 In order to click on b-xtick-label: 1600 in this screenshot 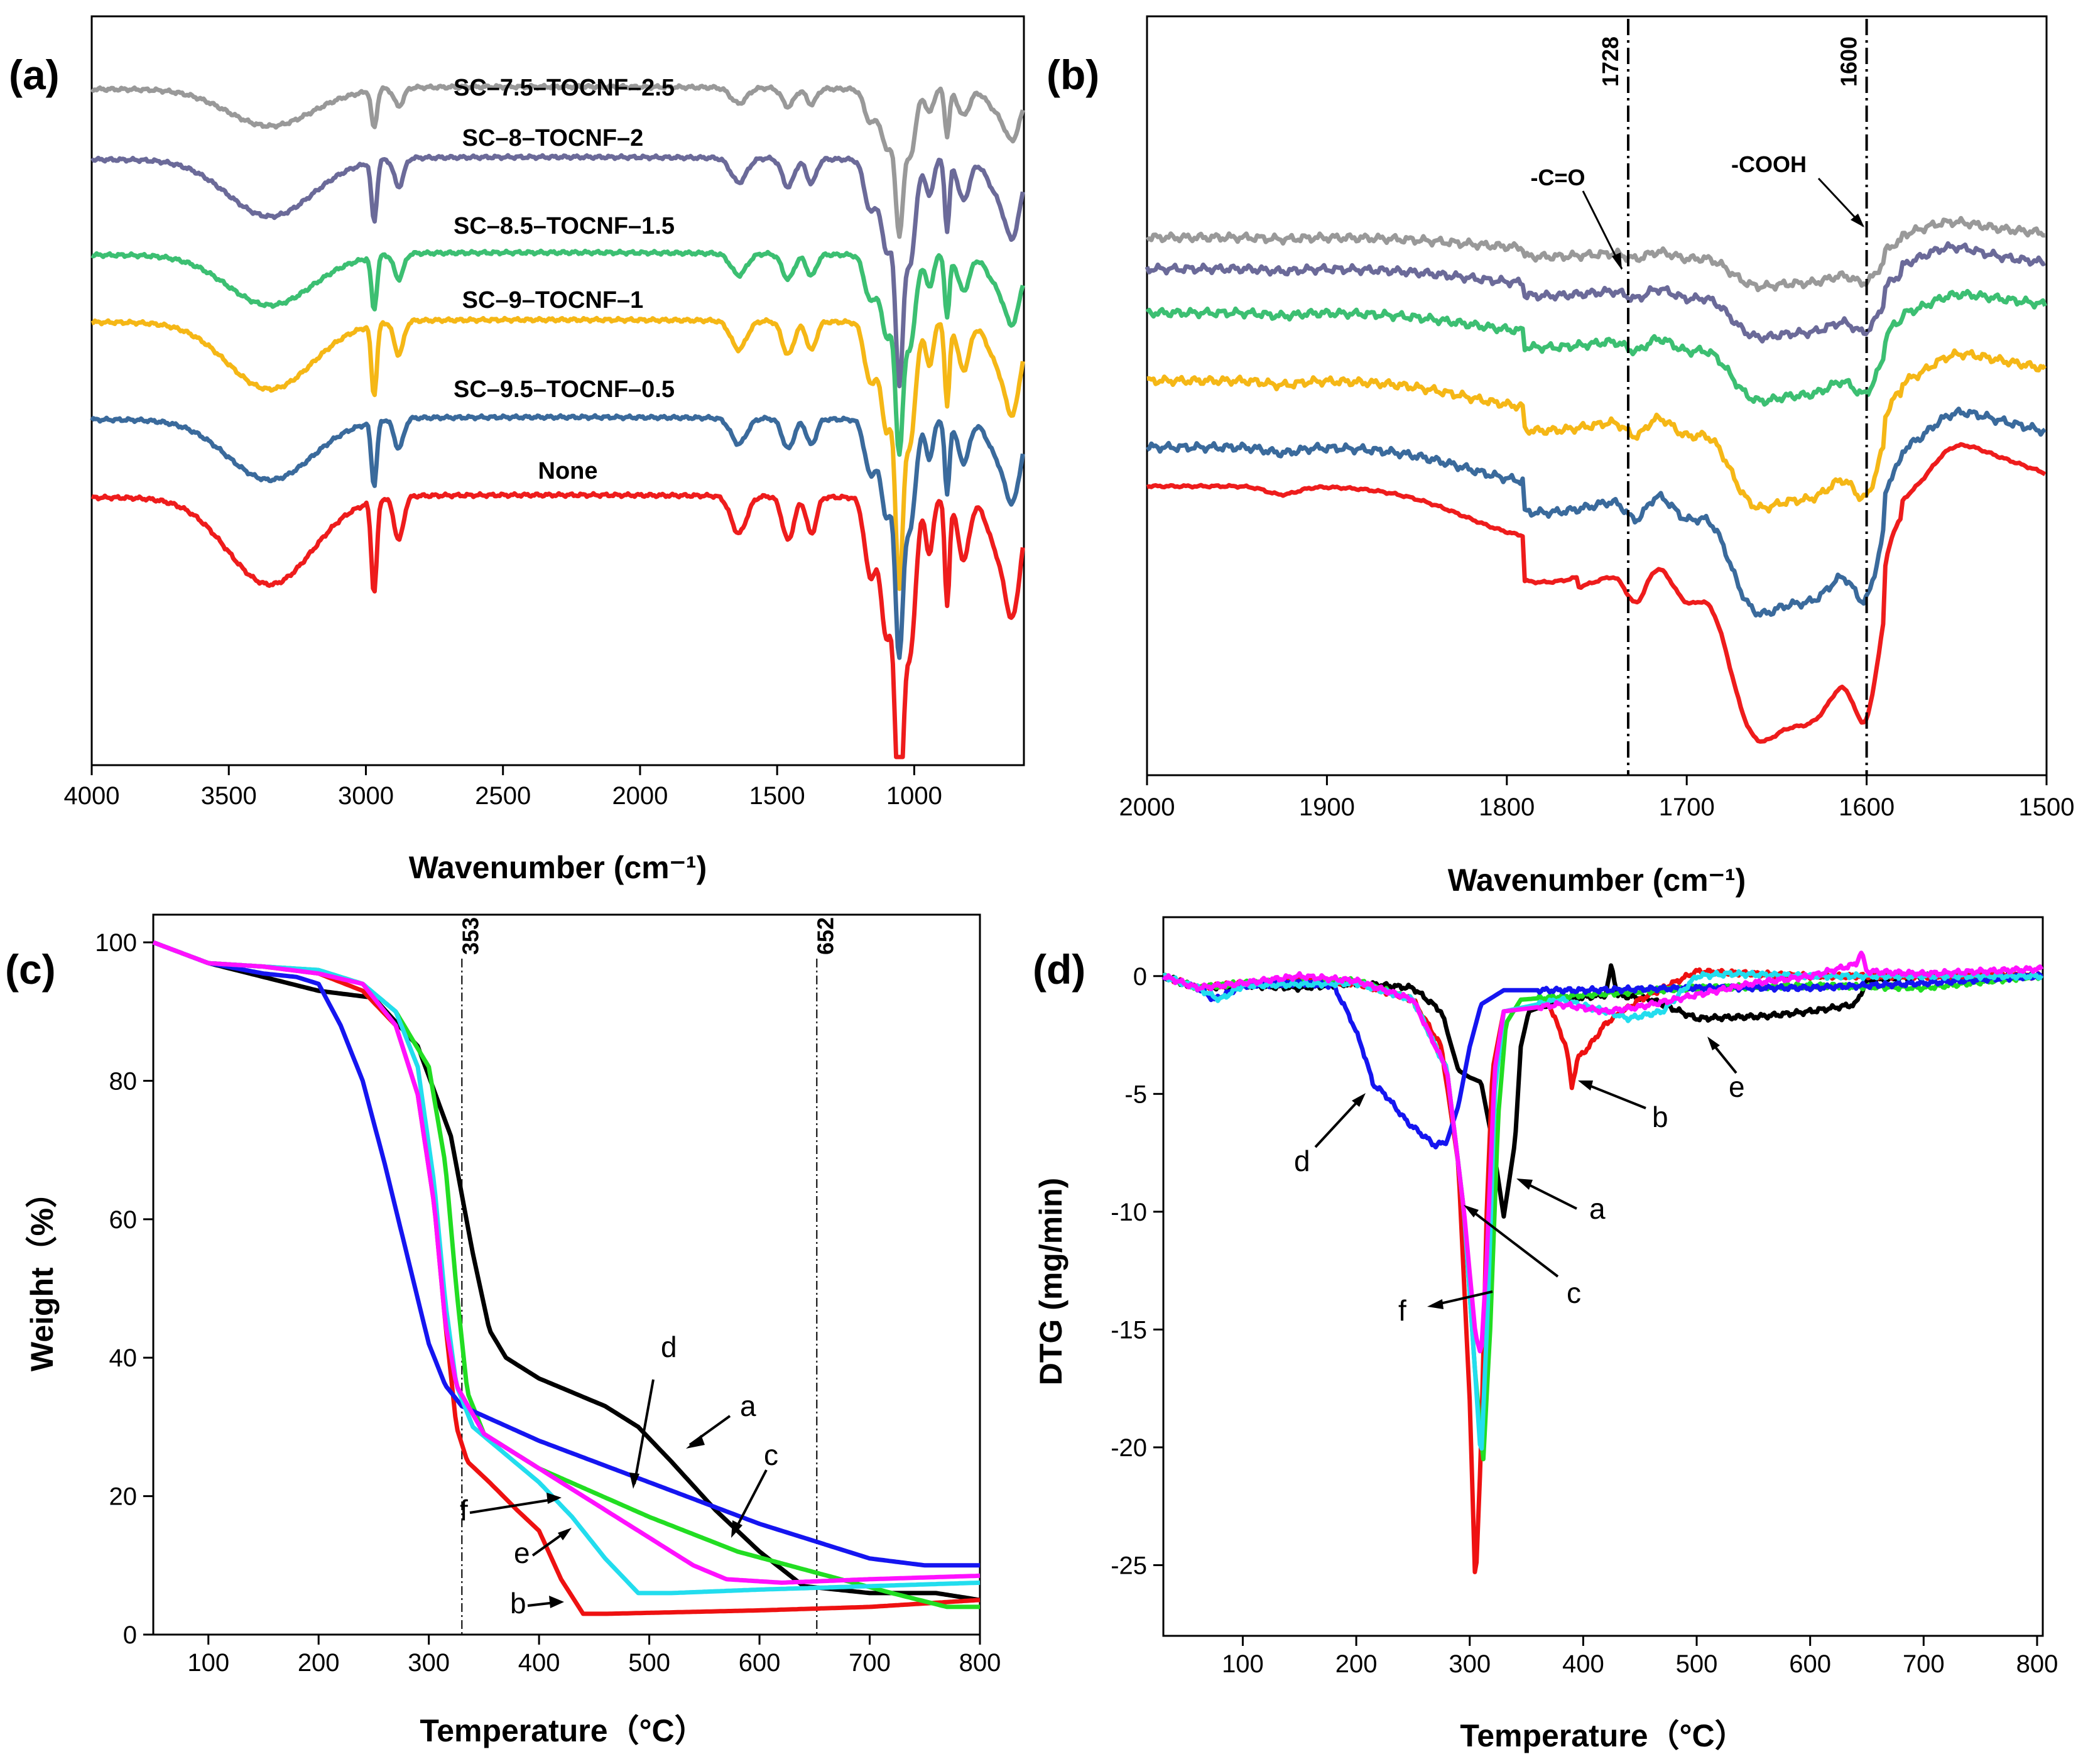, I will do `click(1867, 807)`.